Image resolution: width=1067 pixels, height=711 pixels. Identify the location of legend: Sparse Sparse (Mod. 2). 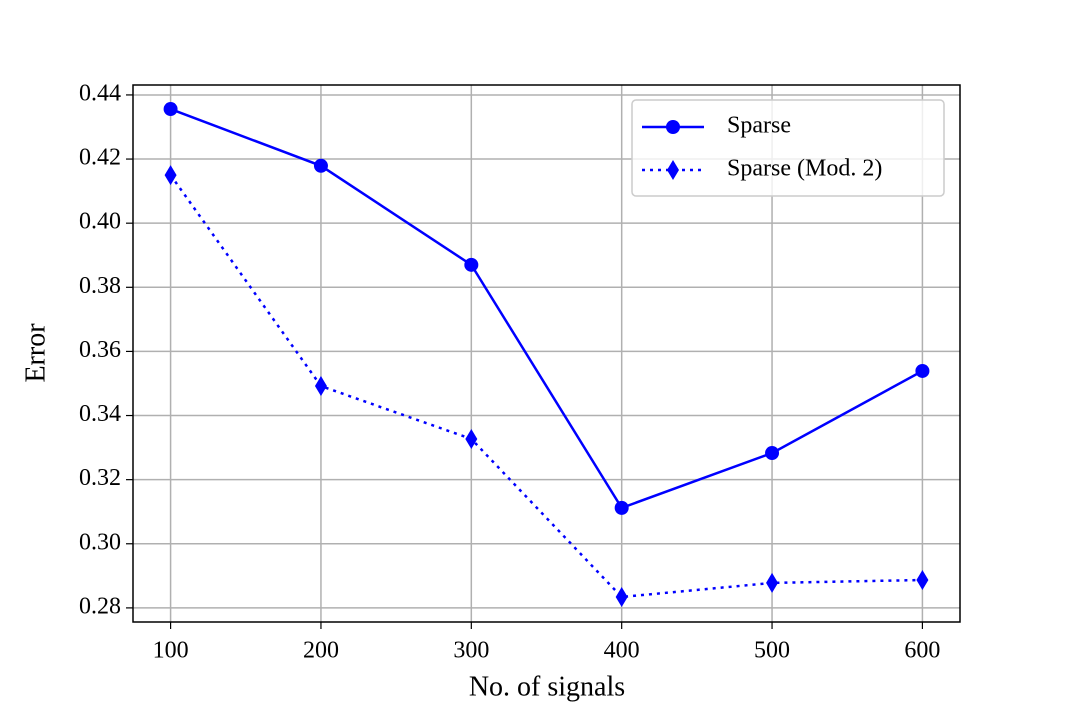
(788, 148).